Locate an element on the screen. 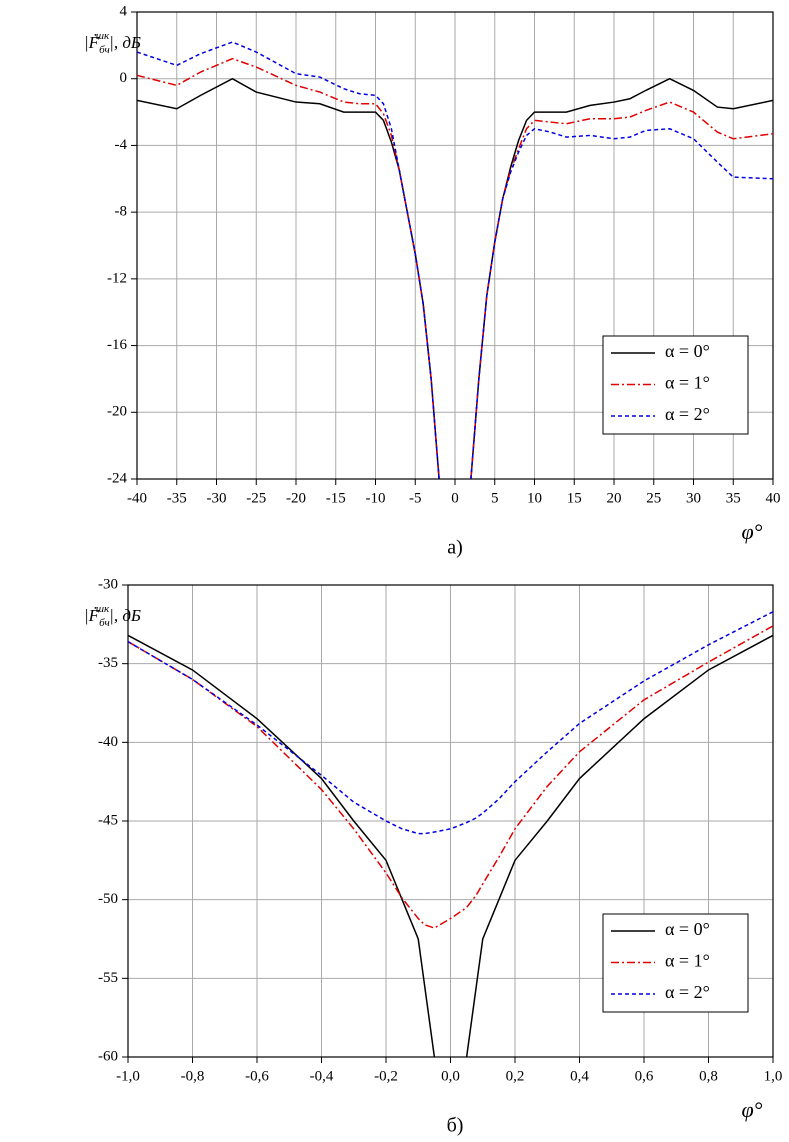 The width and height of the screenshot is (789, 1142). y-tick-label: -60 is located at coordinates (108, 1056).